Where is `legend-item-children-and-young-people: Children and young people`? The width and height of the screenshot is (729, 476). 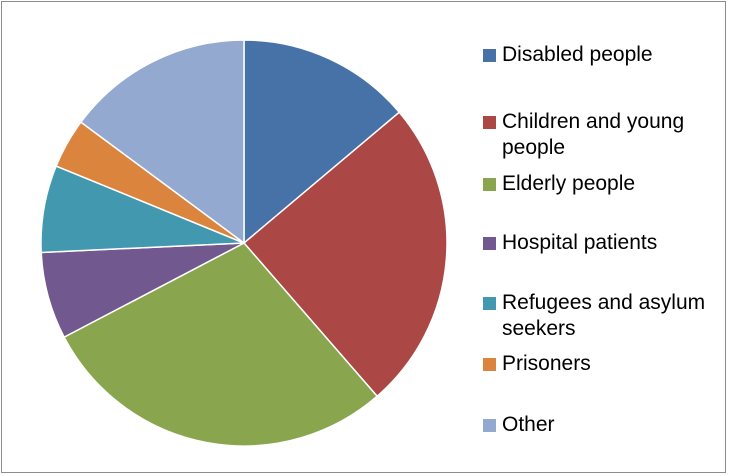
legend-item-children-and-young-people: Children and young people is located at coordinates (602, 135).